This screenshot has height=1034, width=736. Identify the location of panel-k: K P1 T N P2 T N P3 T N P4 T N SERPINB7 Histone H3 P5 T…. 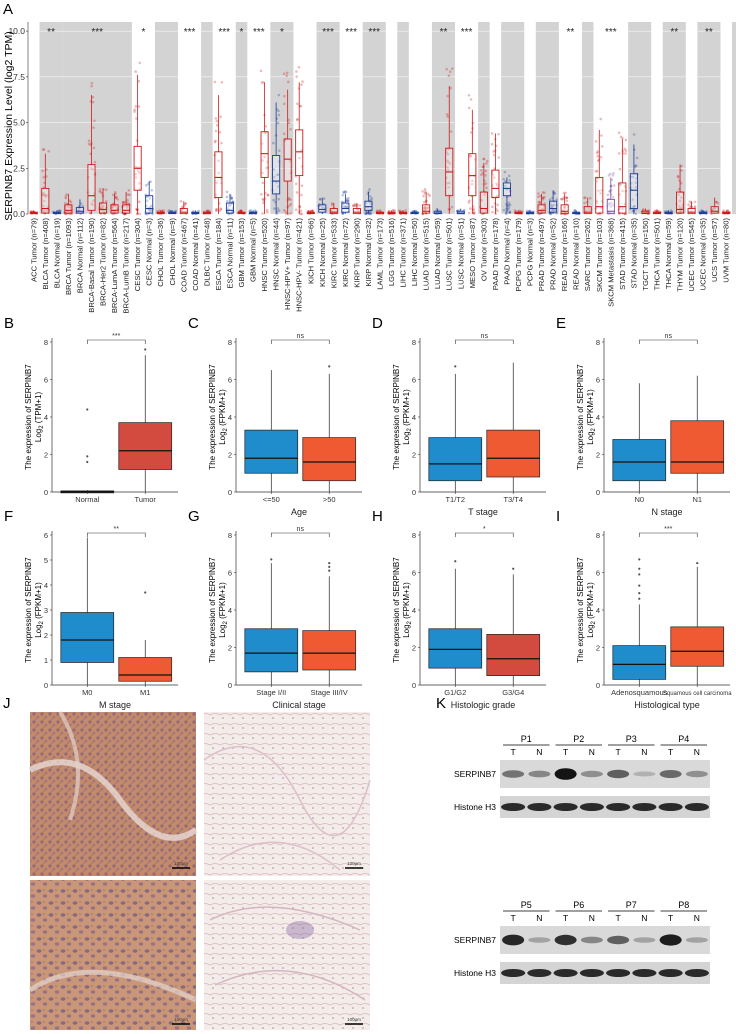
(573, 839).